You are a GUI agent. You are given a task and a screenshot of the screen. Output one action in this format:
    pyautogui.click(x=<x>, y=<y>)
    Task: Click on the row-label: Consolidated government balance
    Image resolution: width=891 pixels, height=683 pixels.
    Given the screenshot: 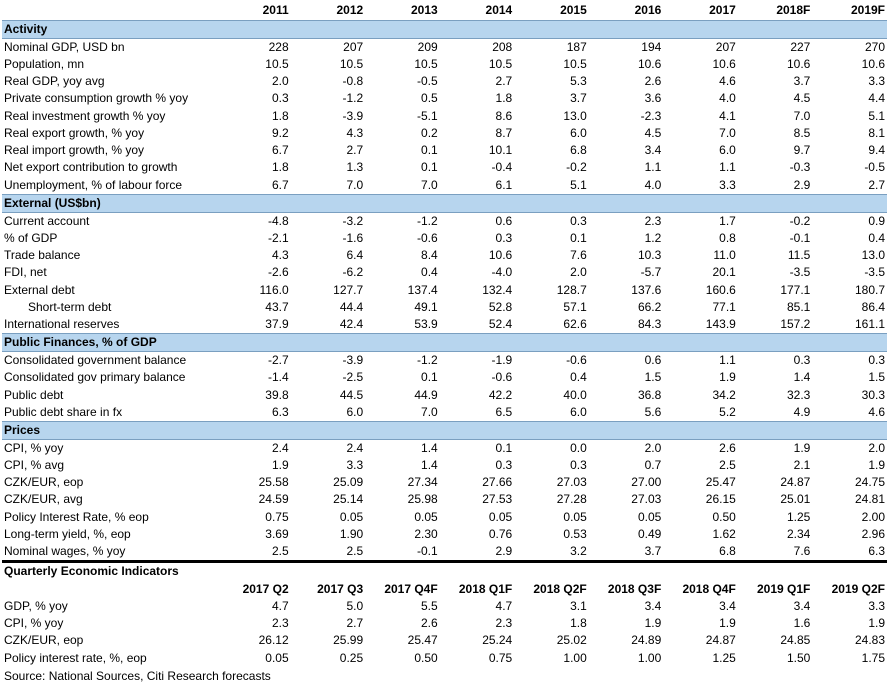 What is the action you would take?
    pyautogui.click(x=95, y=360)
    